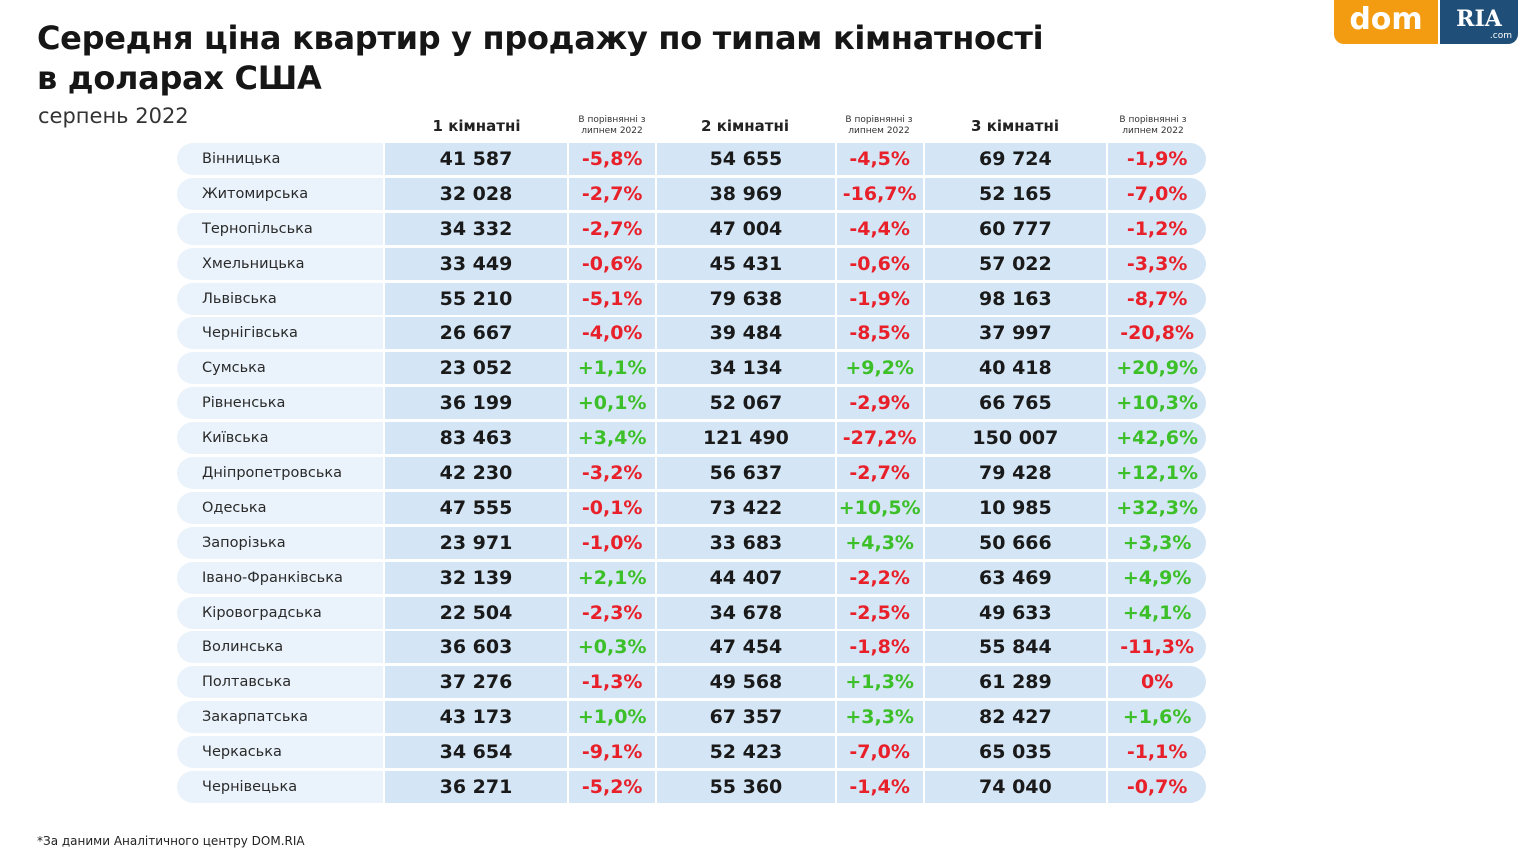 The height and width of the screenshot is (859, 1530). I want to click on region-cell: Хмельницька, so click(280, 263).